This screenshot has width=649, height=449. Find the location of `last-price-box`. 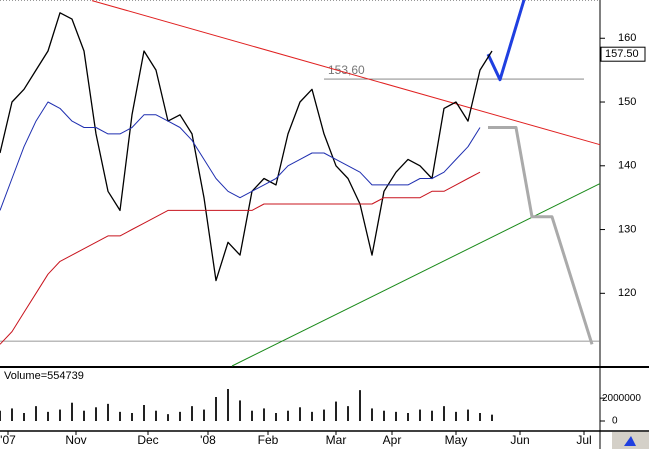

last-price-box is located at coordinates (623, 54).